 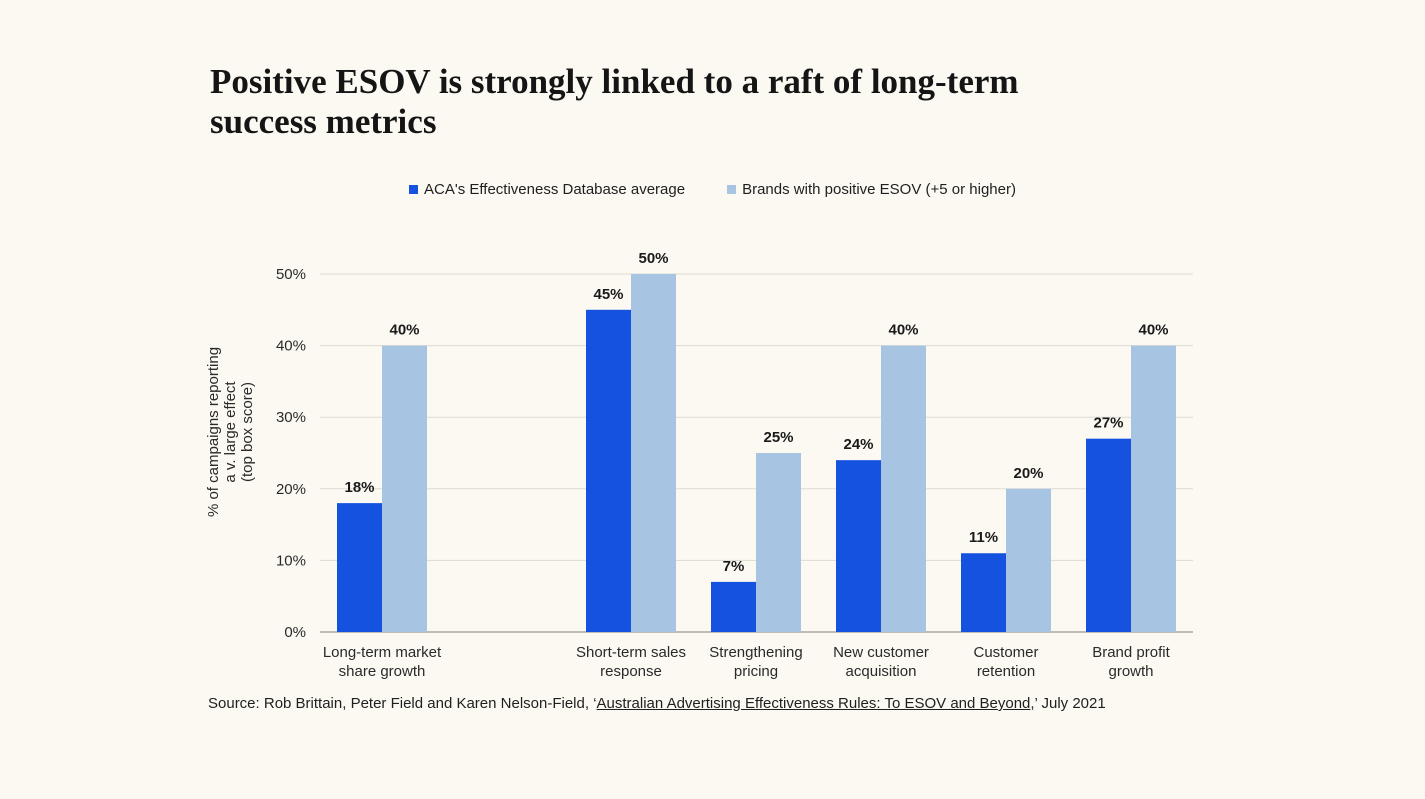 I want to click on x-tick-label-line: Brand profit, so click(x=1131, y=652).